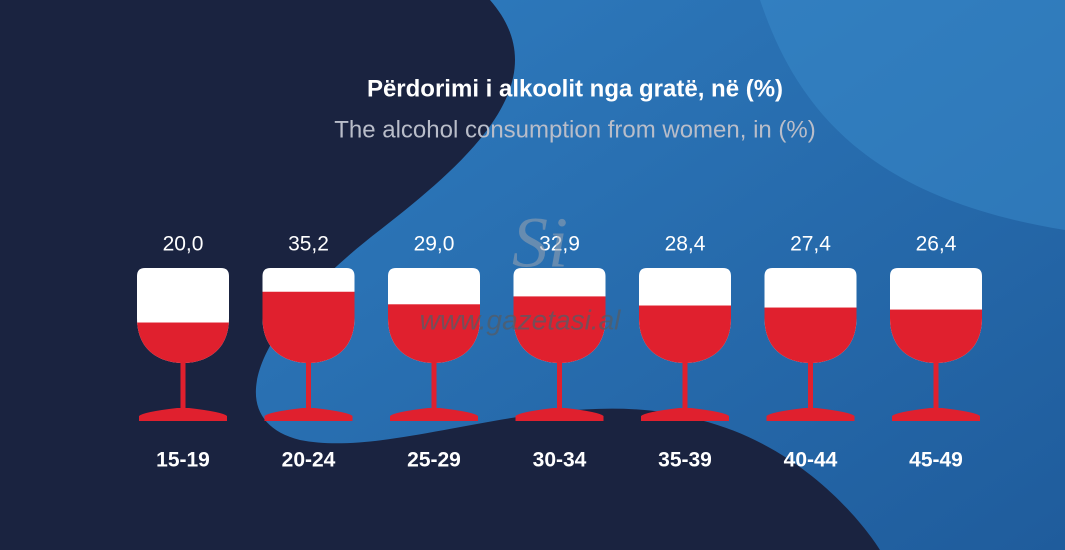  Describe the element at coordinates (183, 244) in the screenshot. I see `value-label: 20,0` at that location.